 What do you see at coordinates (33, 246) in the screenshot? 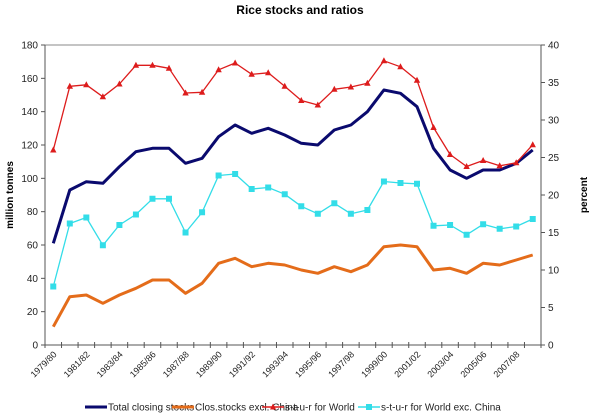
I see `left-tick-label: 60` at bounding box center [33, 246].